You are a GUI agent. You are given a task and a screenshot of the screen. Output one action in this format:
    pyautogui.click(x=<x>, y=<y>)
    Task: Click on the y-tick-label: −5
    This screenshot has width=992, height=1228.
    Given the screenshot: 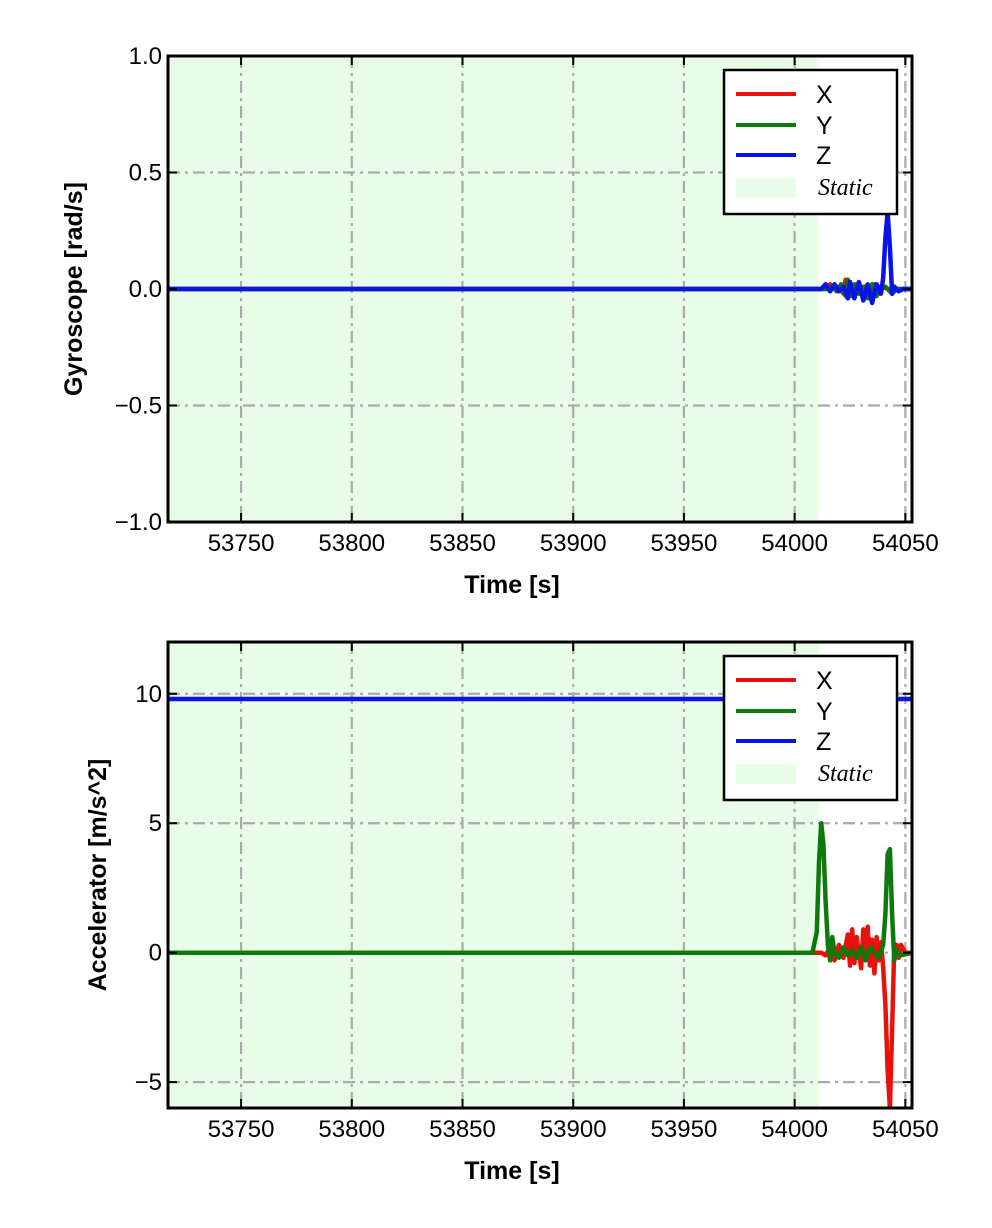 What is the action you would take?
    pyautogui.click(x=148, y=1082)
    